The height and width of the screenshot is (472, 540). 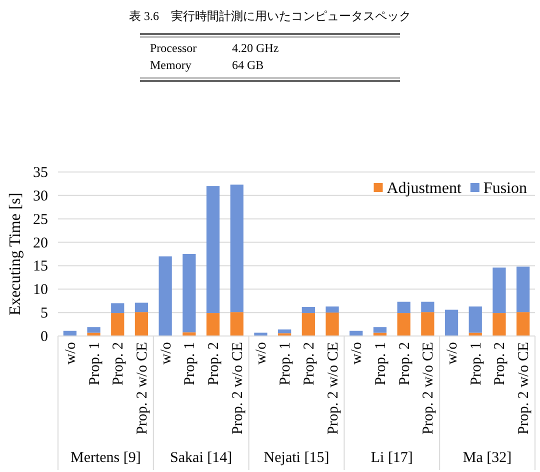 What do you see at coordinates (255, 48) in the screenshot?
I see `text: 4.20 GHz` at bounding box center [255, 48].